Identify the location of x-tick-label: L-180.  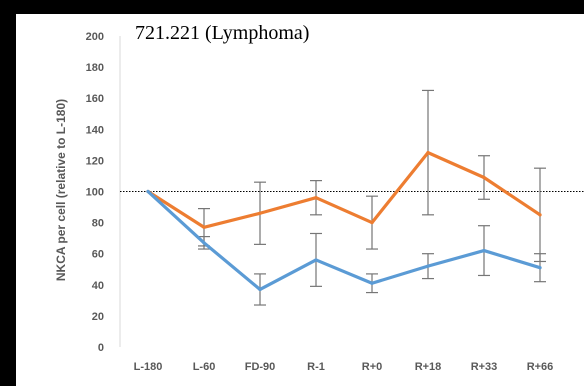
(148, 367).